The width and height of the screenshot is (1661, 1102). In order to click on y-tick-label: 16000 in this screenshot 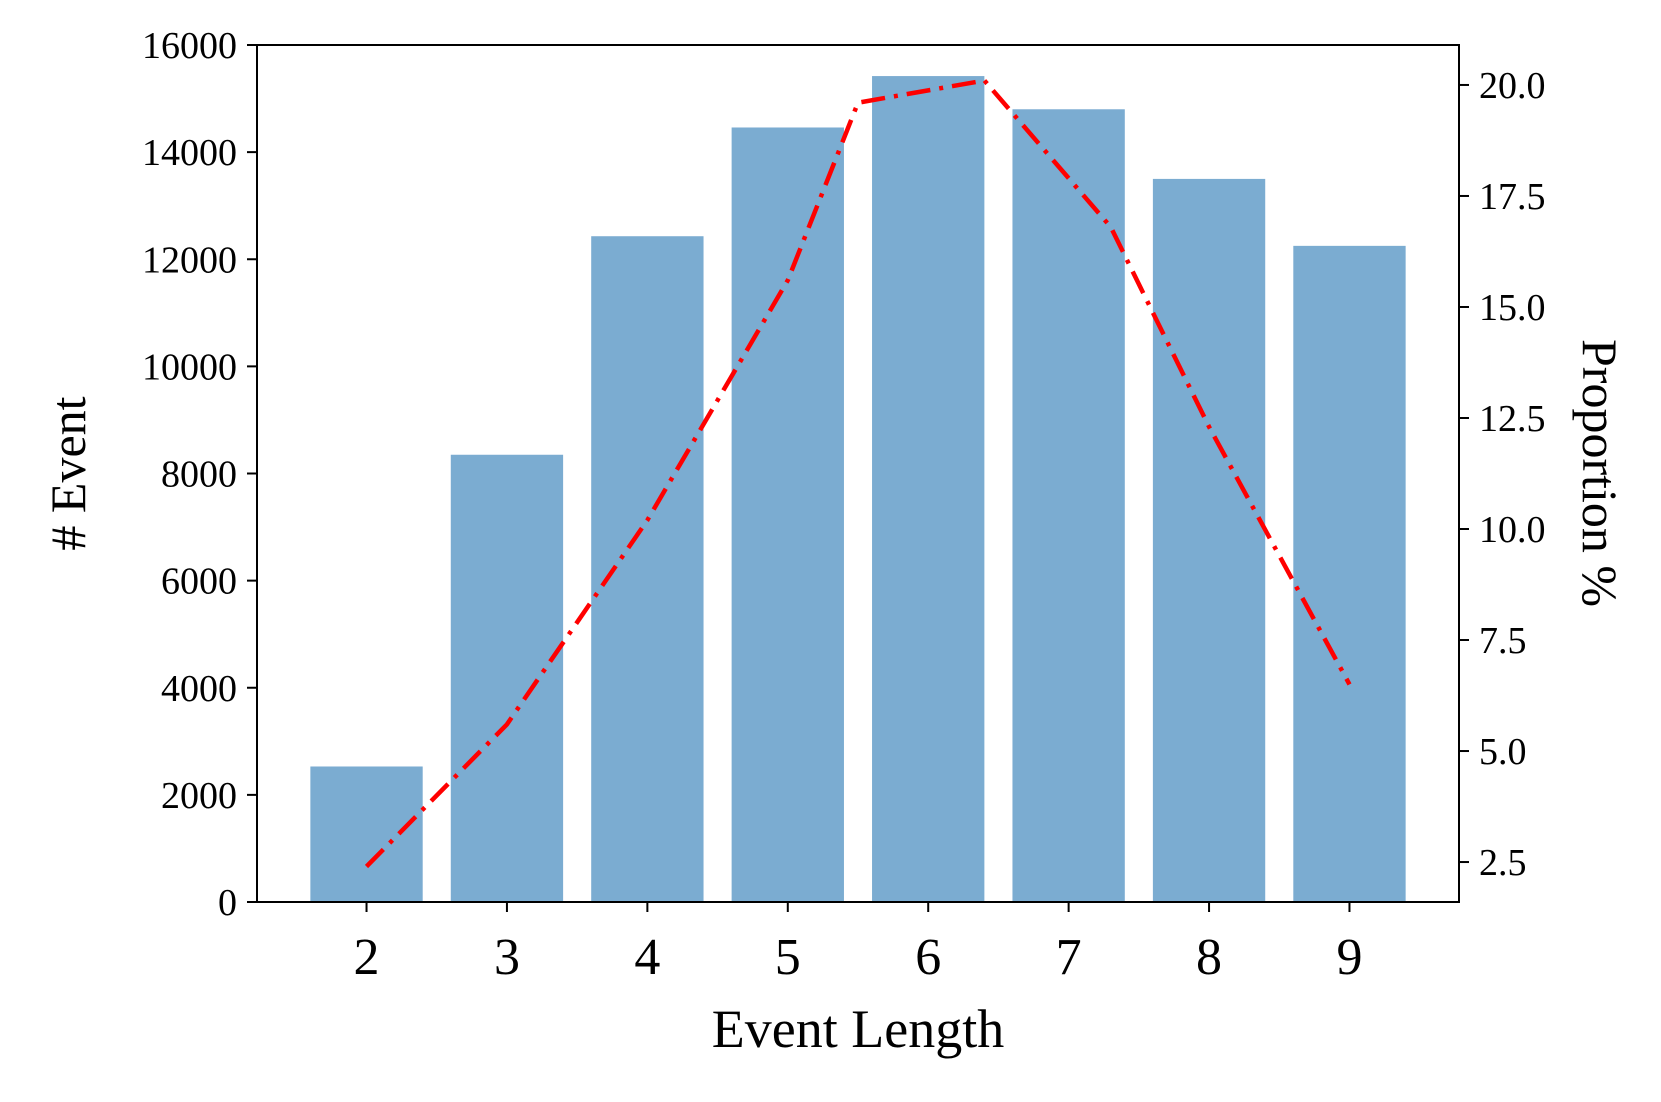, I will do `click(189, 46)`.